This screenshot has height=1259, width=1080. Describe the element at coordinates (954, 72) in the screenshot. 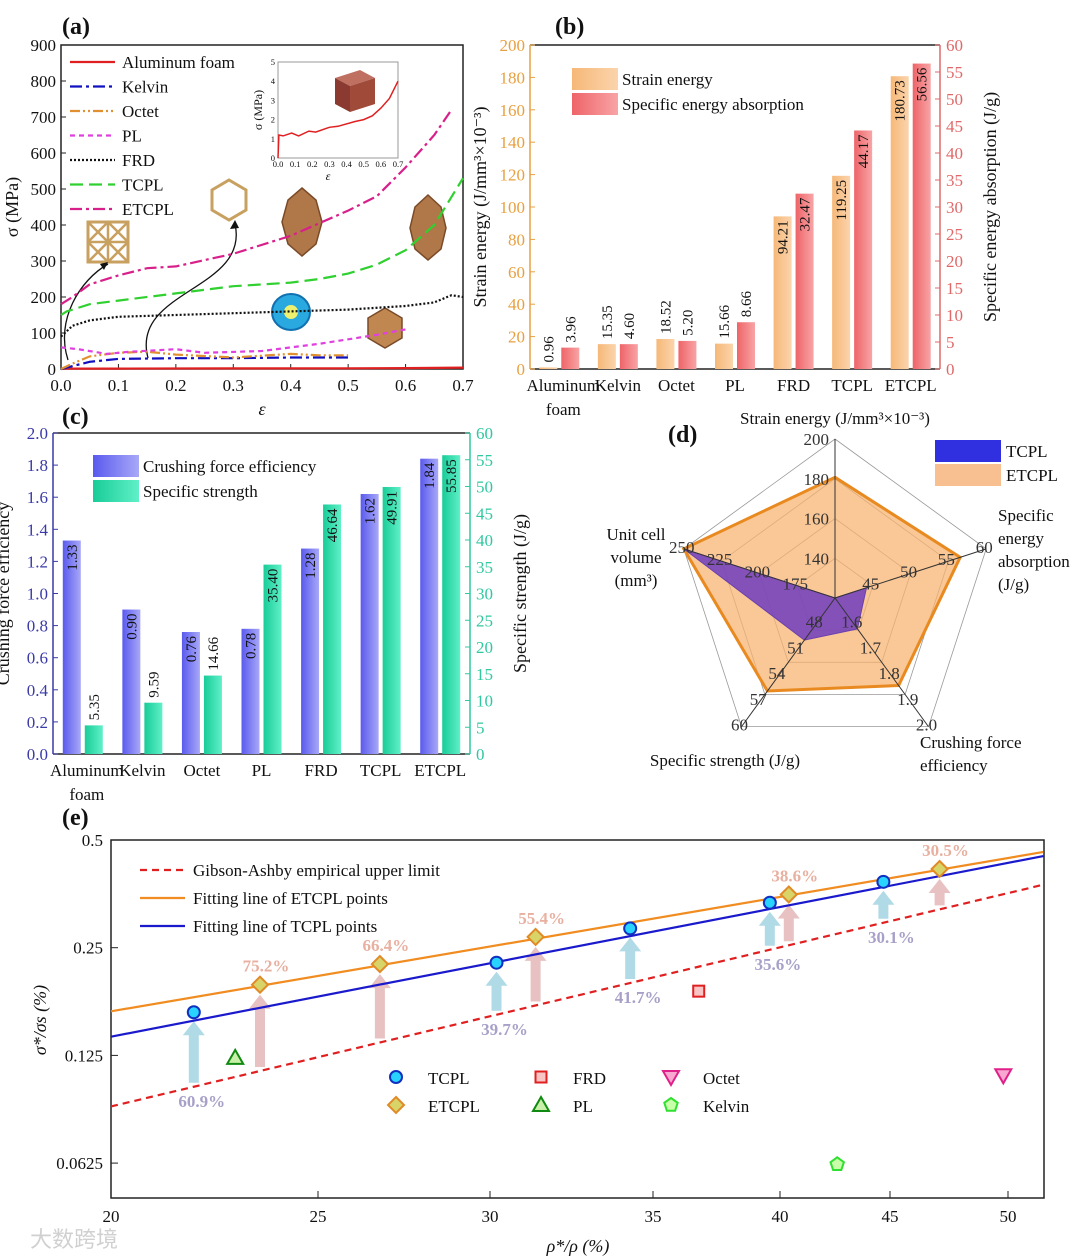

I see `right-tick-label: 55` at that location.